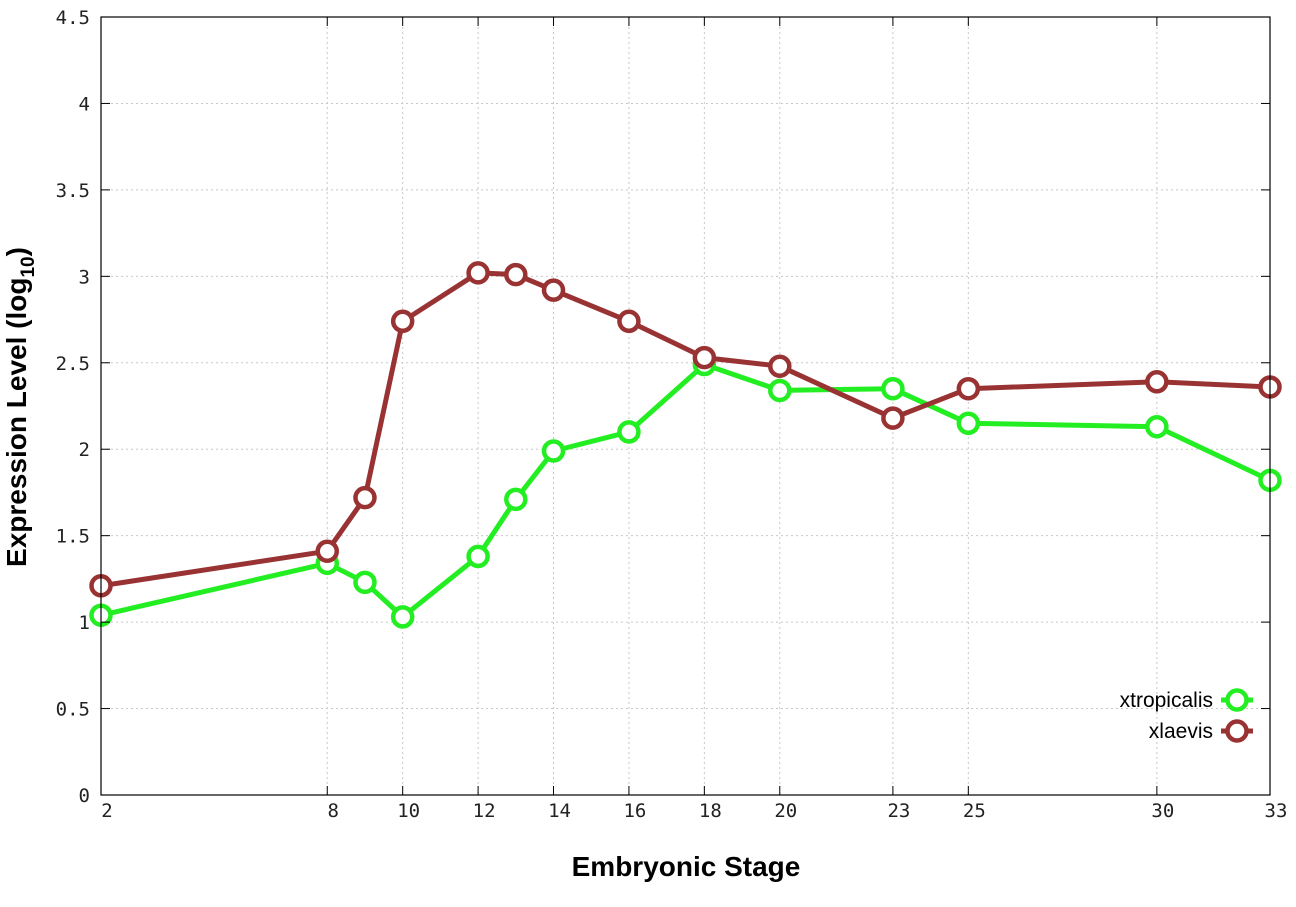 The width and height of the screenshot is (1296, 907). I want to click on y-tick-label: 4, so click(84, 104).